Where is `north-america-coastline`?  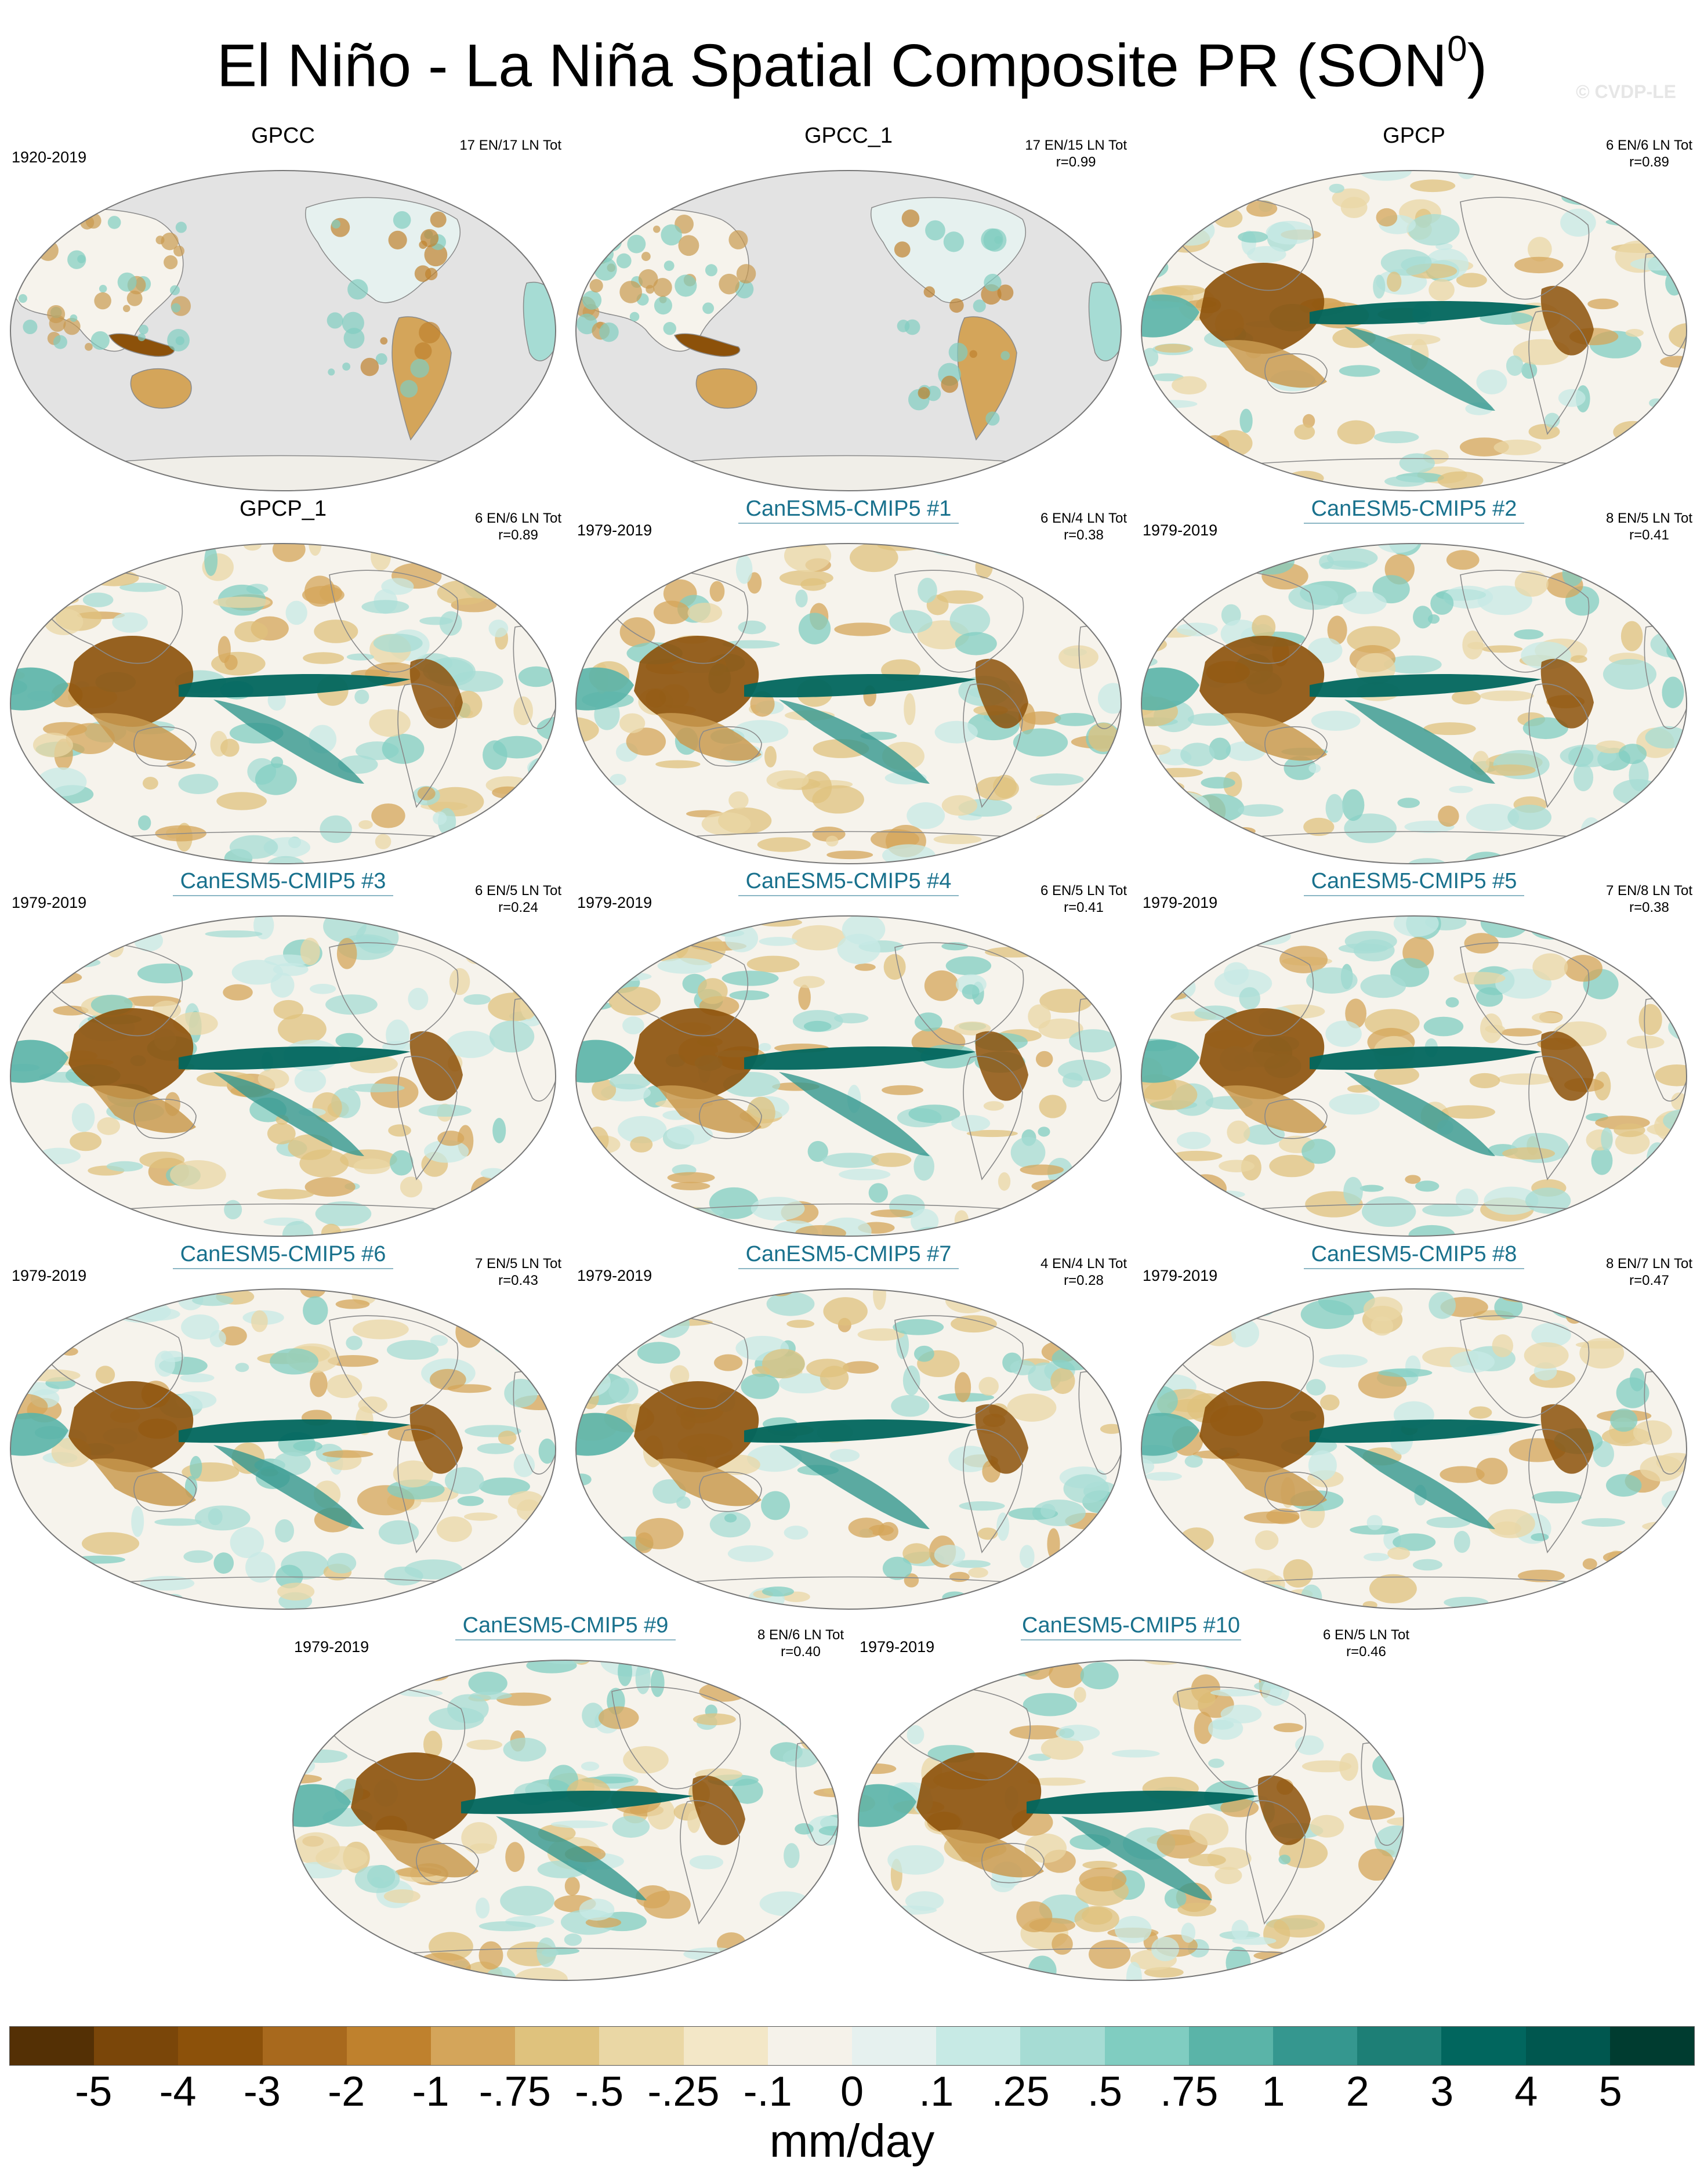 north-america-coastline is located at coordinates (959, 993).